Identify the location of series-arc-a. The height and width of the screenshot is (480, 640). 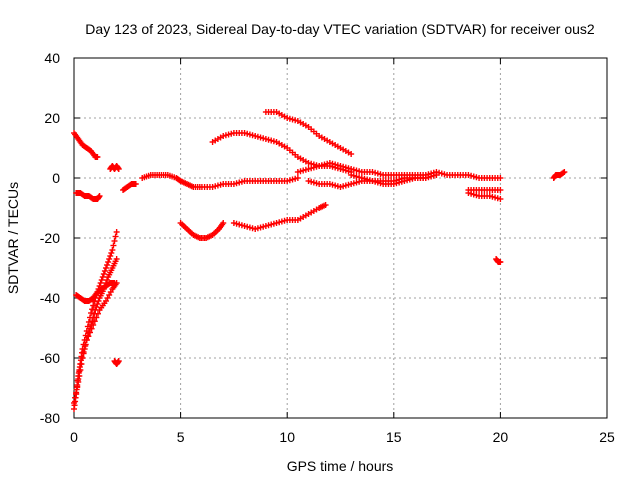
(86, 145).